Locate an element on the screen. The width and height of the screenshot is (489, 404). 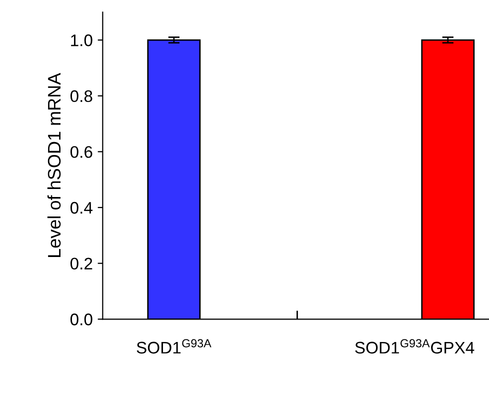
y-tick-label: 0.0 is located at coordinates (81, 320).